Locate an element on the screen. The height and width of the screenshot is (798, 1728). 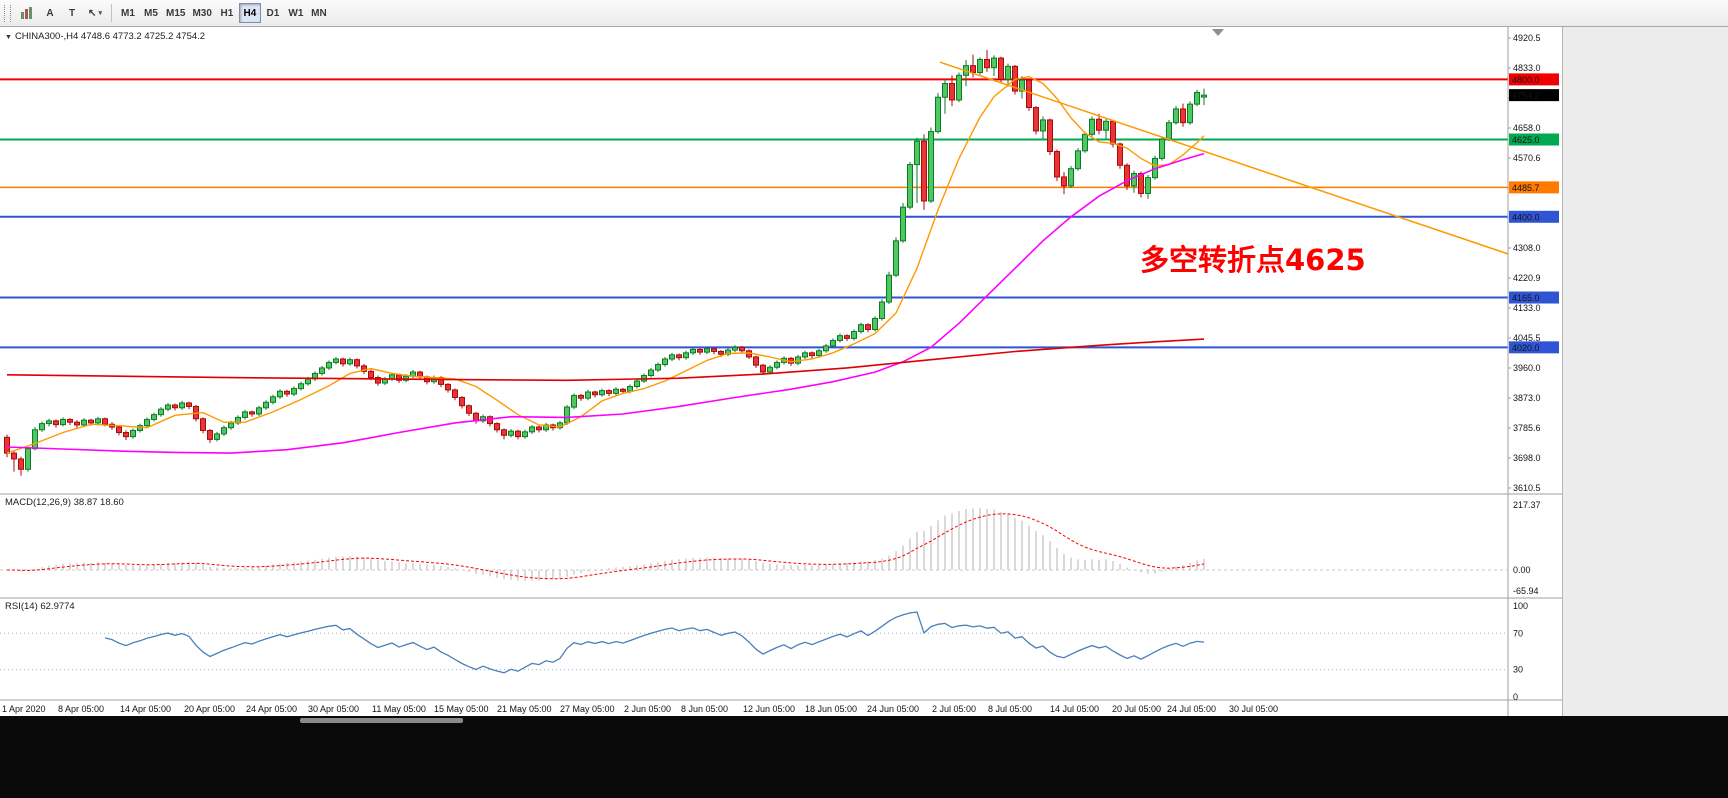
price-tick-label: 3610.5 is located at coordinates (1527, 488).